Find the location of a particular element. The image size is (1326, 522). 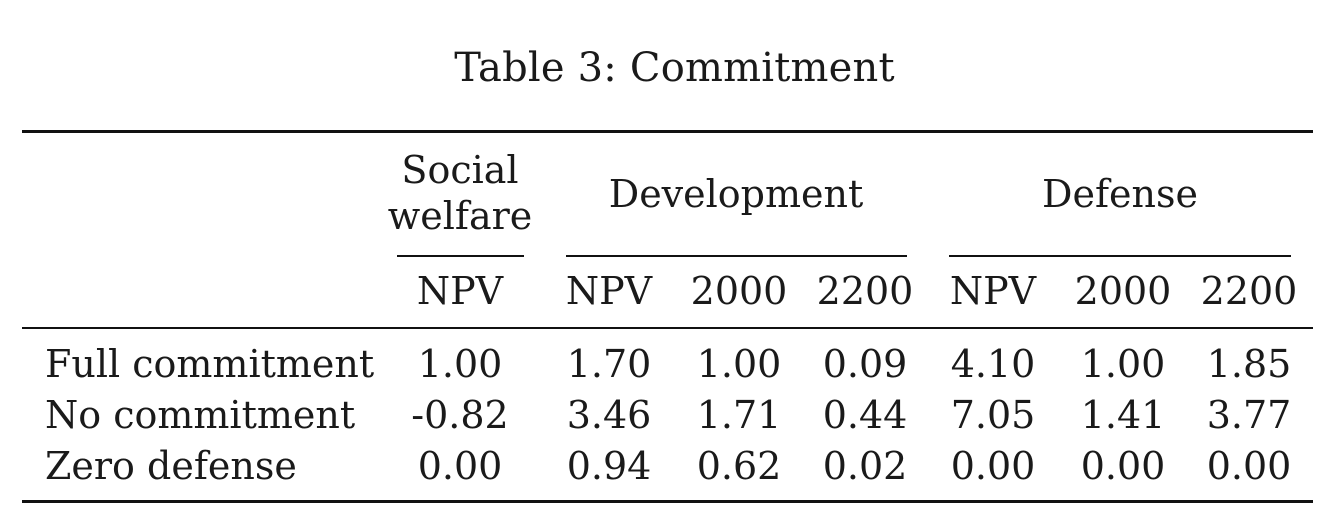

header-development: Development is located at coordinates (736, 194).